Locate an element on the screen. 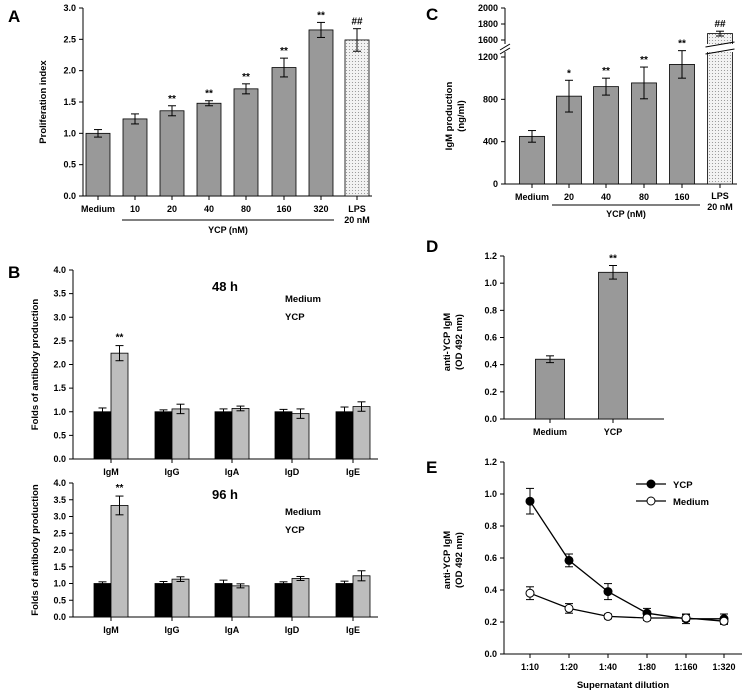 The image size is (752, 695). panel-a-significance: ## is located at coordinates (357, 22).